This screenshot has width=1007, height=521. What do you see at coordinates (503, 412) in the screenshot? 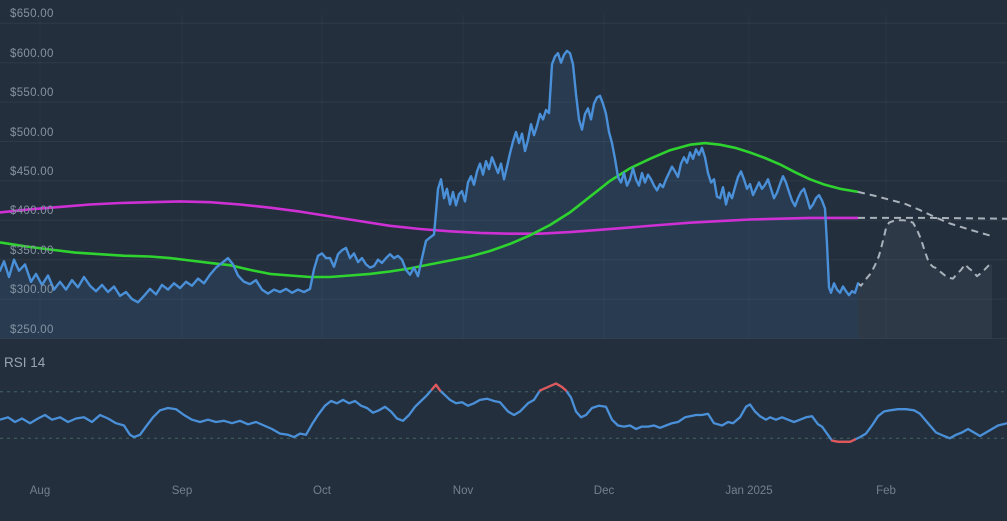
I see `rsi-line` at bounding box center [503, 412].